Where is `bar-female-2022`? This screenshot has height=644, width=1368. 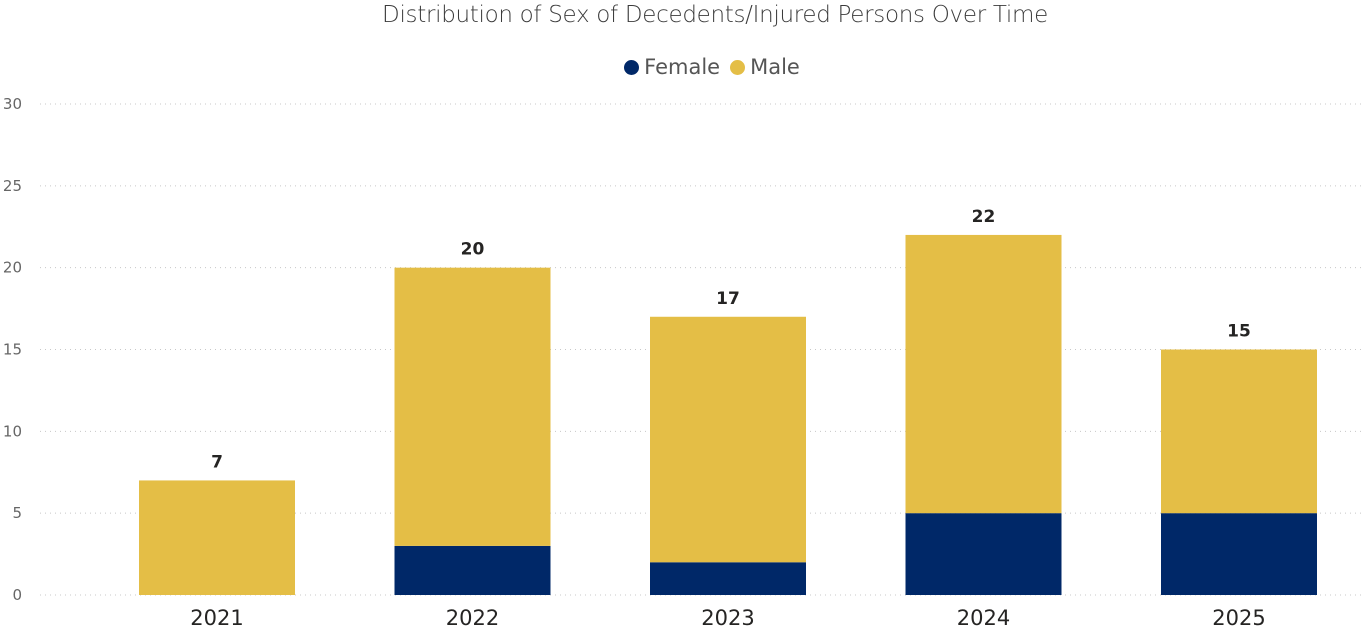 bar-female-2022 is located at coordinates (472, 570).